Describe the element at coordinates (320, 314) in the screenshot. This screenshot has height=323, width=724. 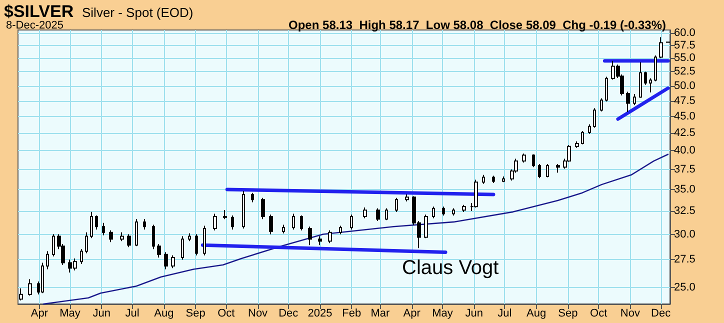
I see `x-tick-label: 2025` at that location.